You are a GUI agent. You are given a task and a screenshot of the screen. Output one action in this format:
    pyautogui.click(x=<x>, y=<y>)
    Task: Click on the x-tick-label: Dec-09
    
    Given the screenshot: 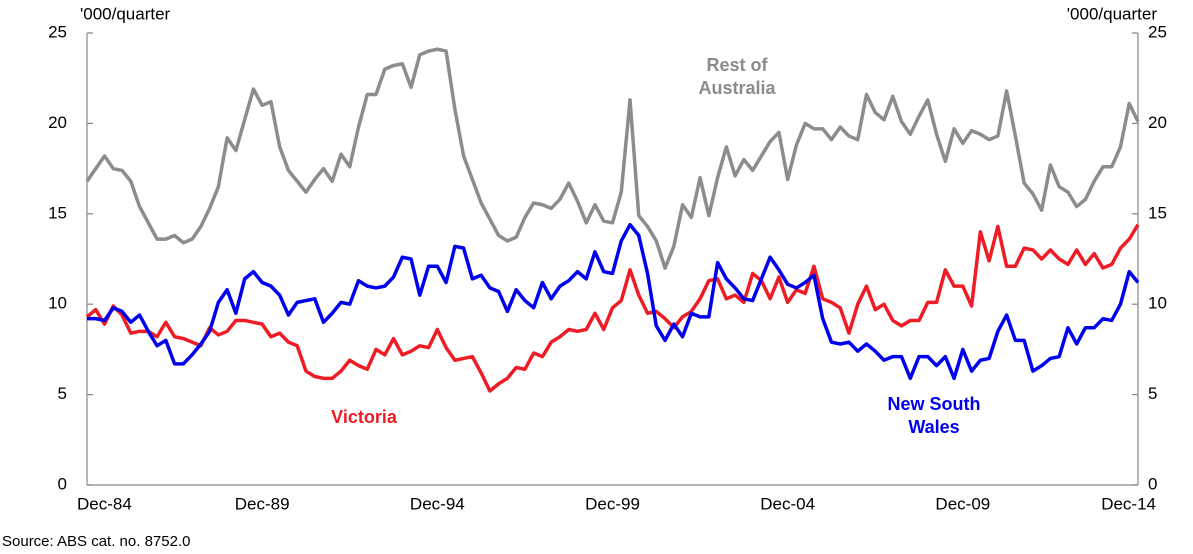 What is the action you would take?
    pyautogui.click(x=962, y=503)
    